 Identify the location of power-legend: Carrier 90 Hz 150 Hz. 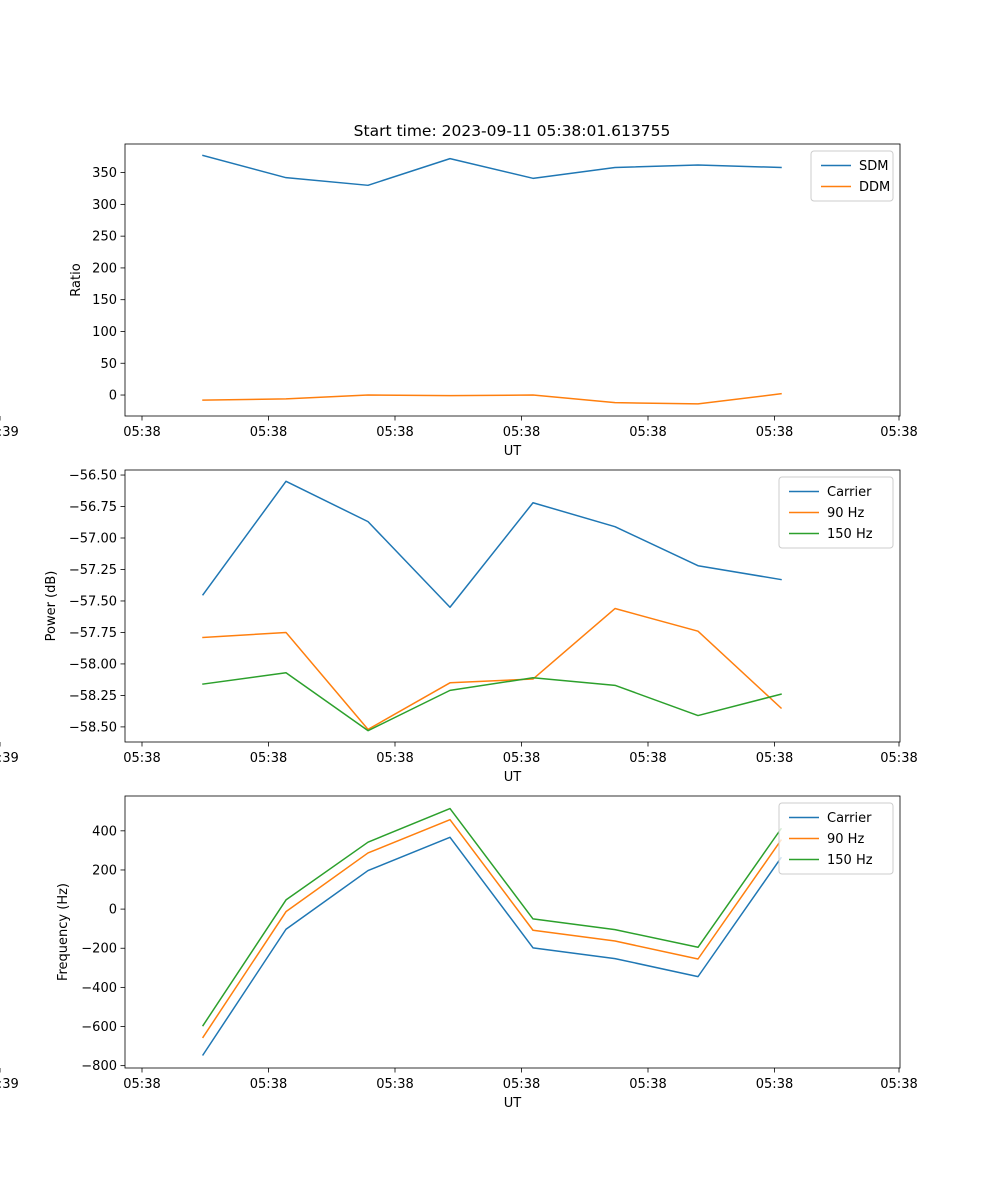
(836, 512).